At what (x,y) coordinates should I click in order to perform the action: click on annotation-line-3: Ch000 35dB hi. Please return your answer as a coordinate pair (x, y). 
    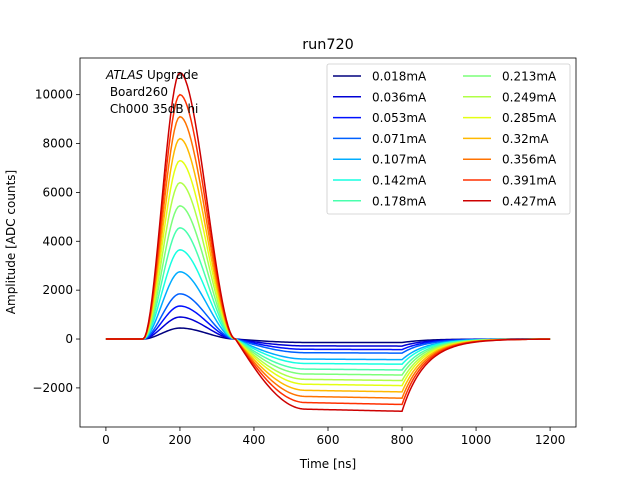
    Looking at the image, I should click on (152, 109).